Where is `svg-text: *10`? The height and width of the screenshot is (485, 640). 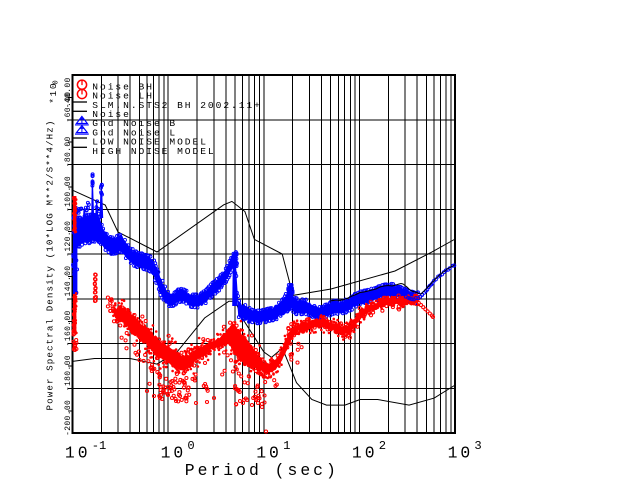 svg-text: *10 is located at coordinates (53, 93).